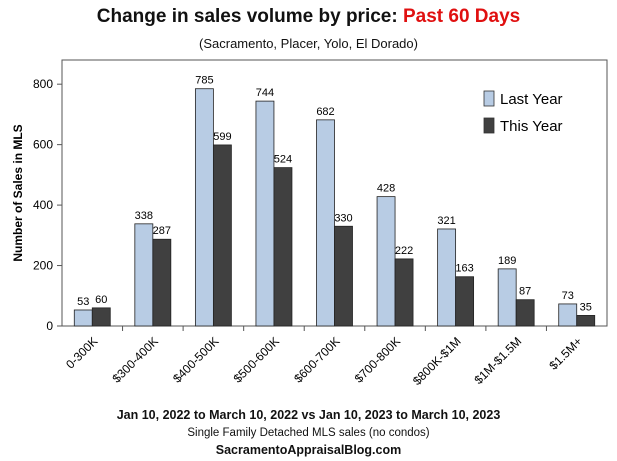 The width and height of the screenshot is (617, 461). What do you see at coordinates (489, 125) in the screenshot?
I see `legend-swatch-this-year` at bounding box center [489, 125].